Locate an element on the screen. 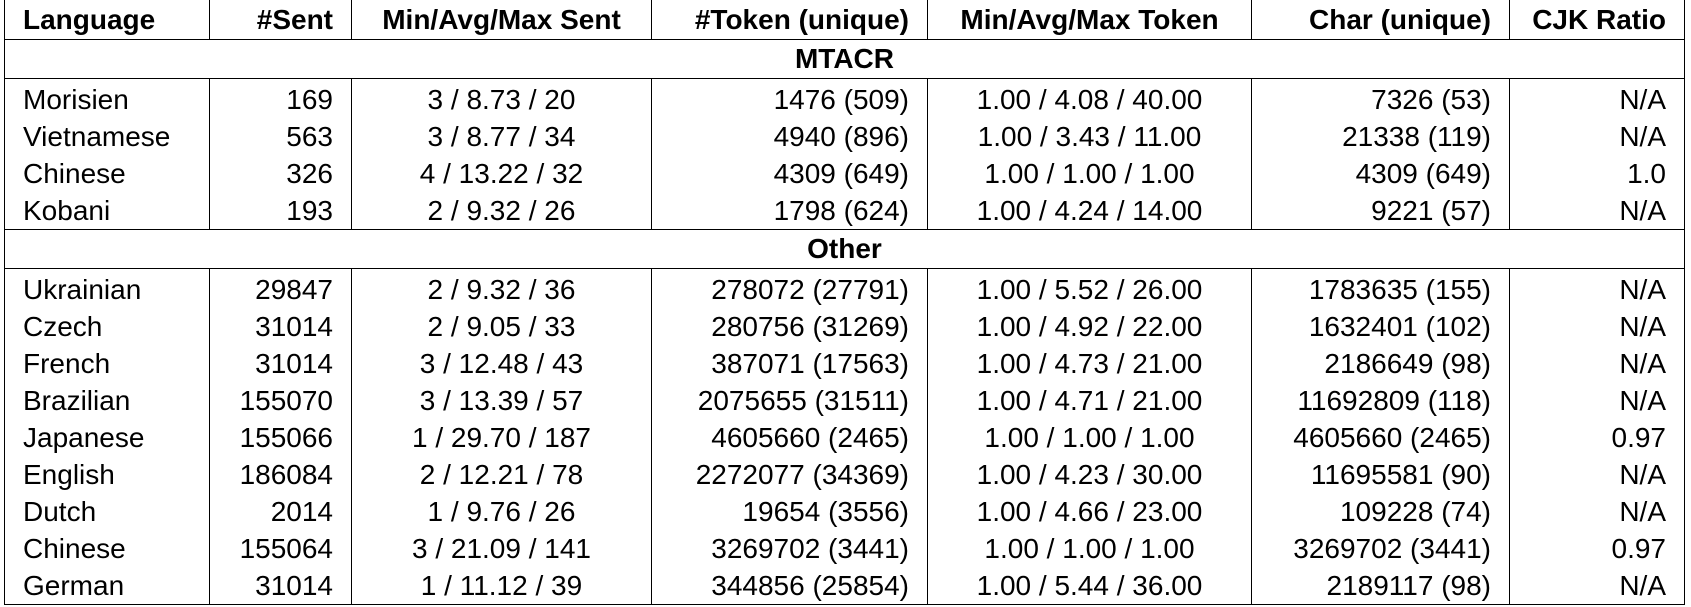 The width and height of the screenshot is (1691, 607). sent-length-cell: 1 / 11.12 / 39 is located at coordinates (501, 586).